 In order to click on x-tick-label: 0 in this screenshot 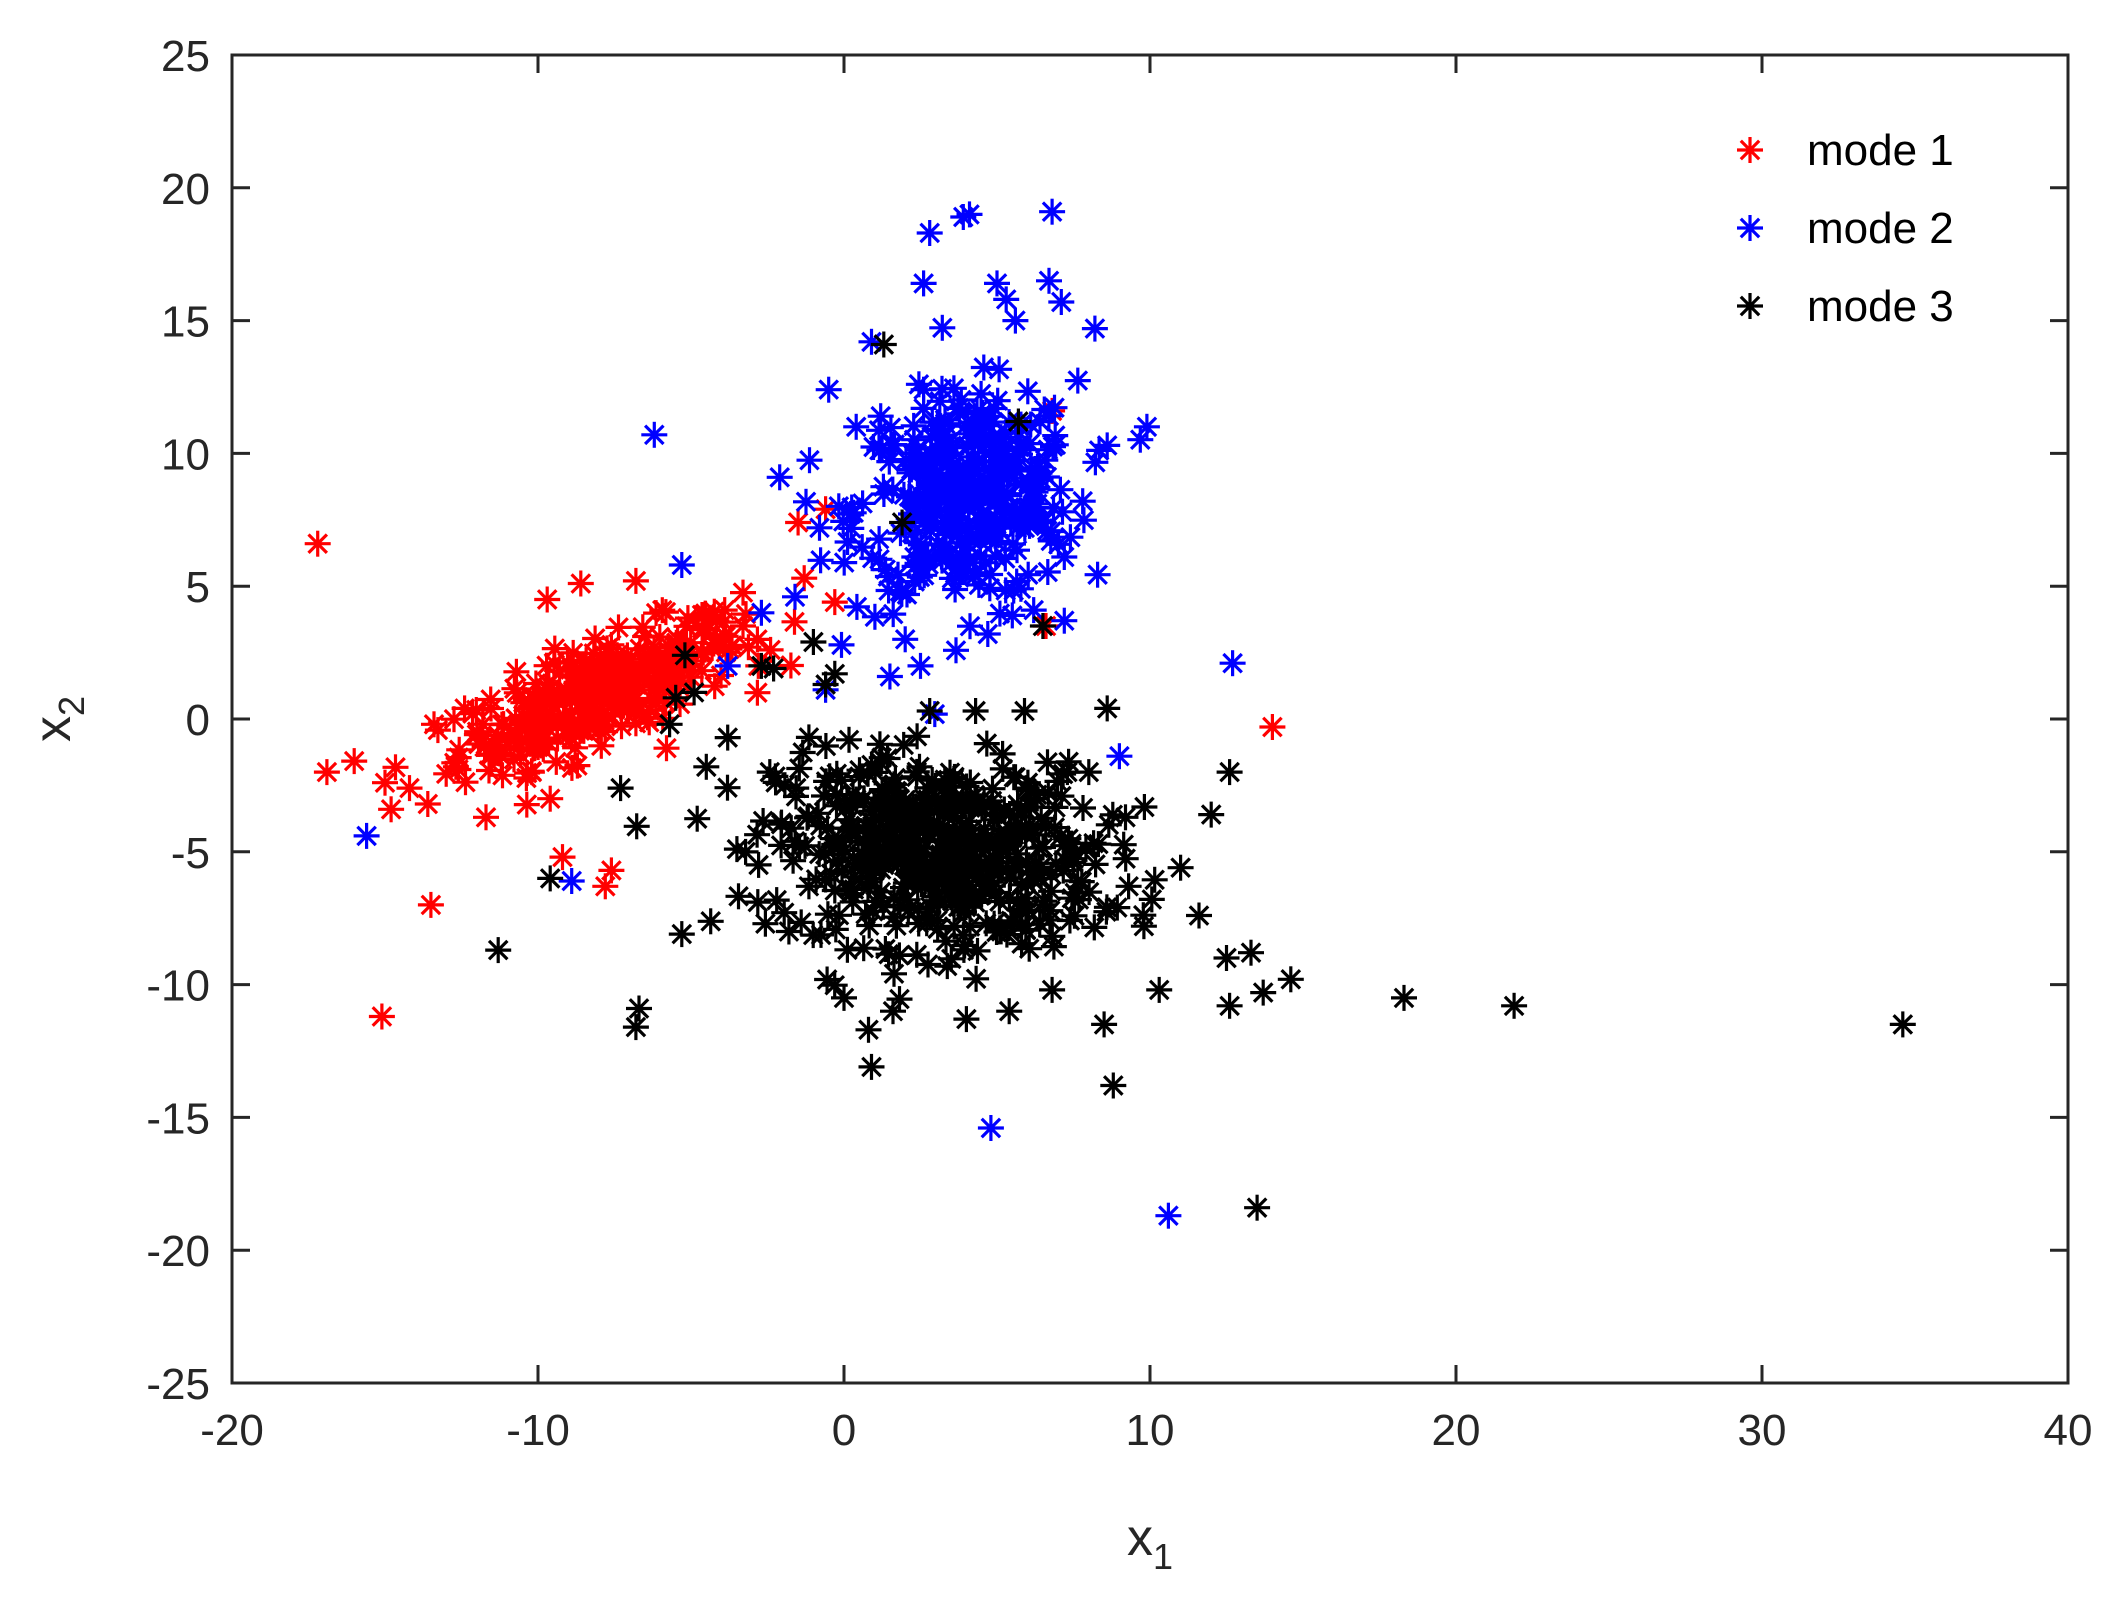, I will do `click(844, 1430)`.